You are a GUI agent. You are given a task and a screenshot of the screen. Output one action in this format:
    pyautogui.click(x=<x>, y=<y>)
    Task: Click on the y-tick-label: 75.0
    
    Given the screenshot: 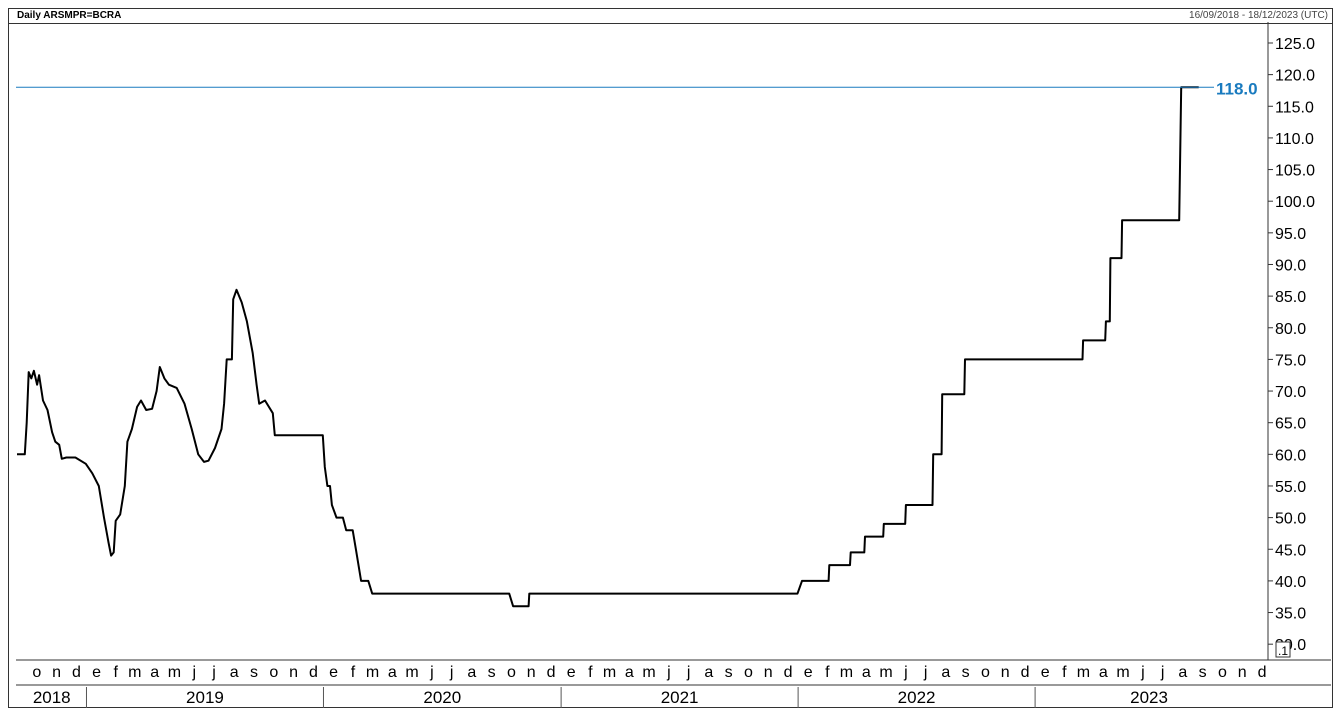 What is the action you would take?
    pyautogui.click(x=1290, y=360)
    